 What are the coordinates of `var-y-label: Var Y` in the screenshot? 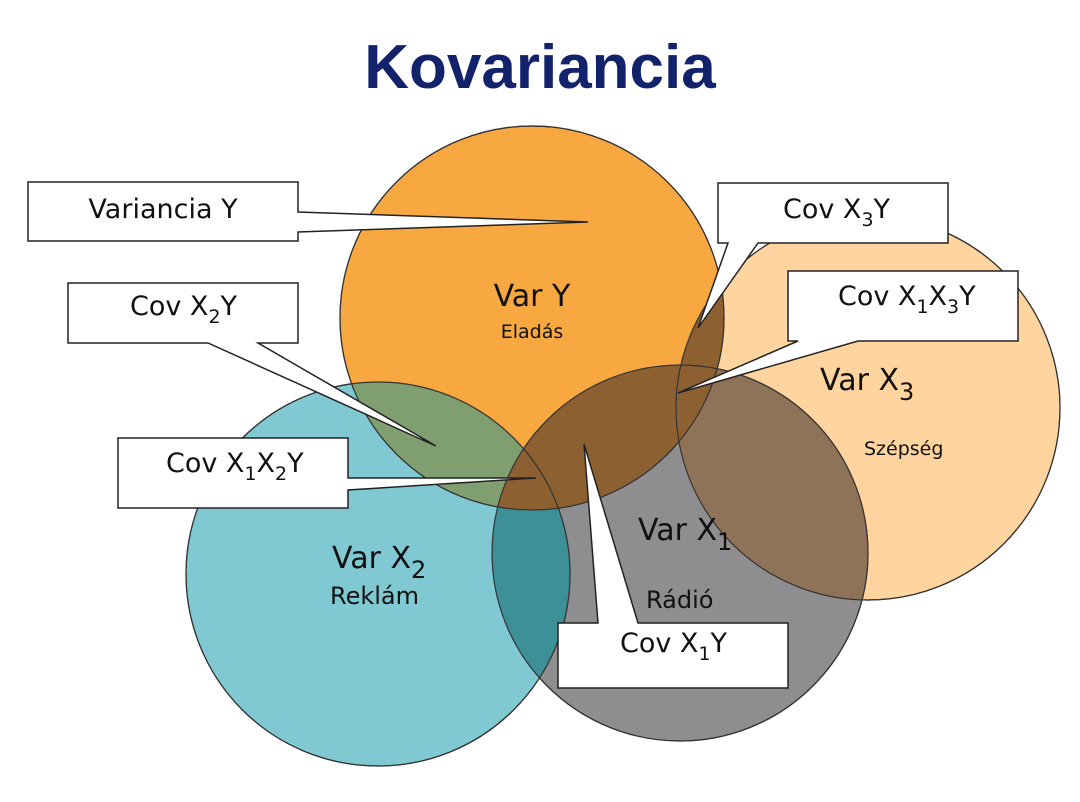 It's located at (532, 296).